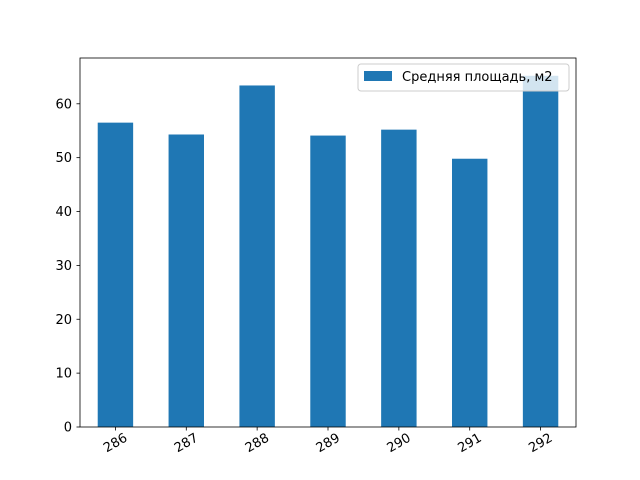 The height and width of the screenshot is (480, 640). Describe the element at coordinates (186, 443) in the screenshot. I see `x-tick-label-287: 287` at that location.